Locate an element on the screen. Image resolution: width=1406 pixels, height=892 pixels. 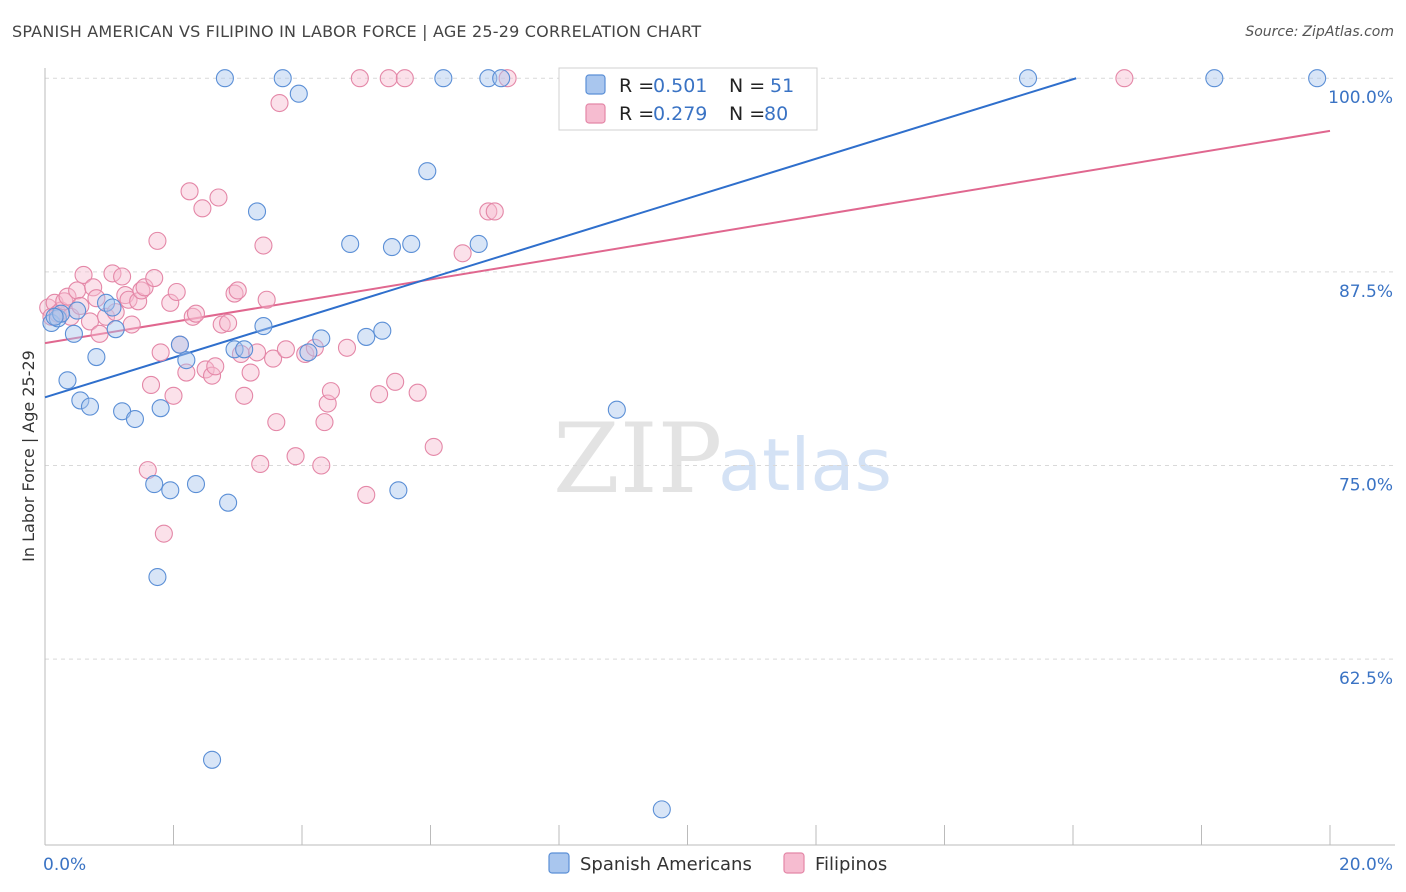
source-label: Source: is located at coordinates (1272, 32).